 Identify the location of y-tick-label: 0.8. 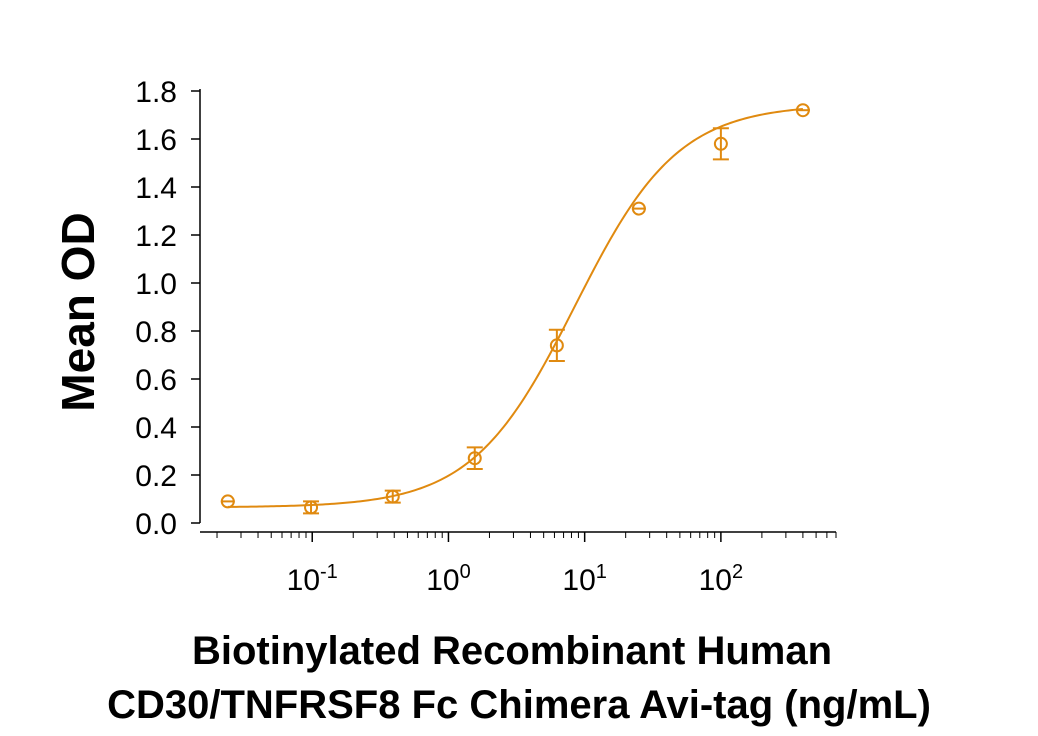
(156, 332).